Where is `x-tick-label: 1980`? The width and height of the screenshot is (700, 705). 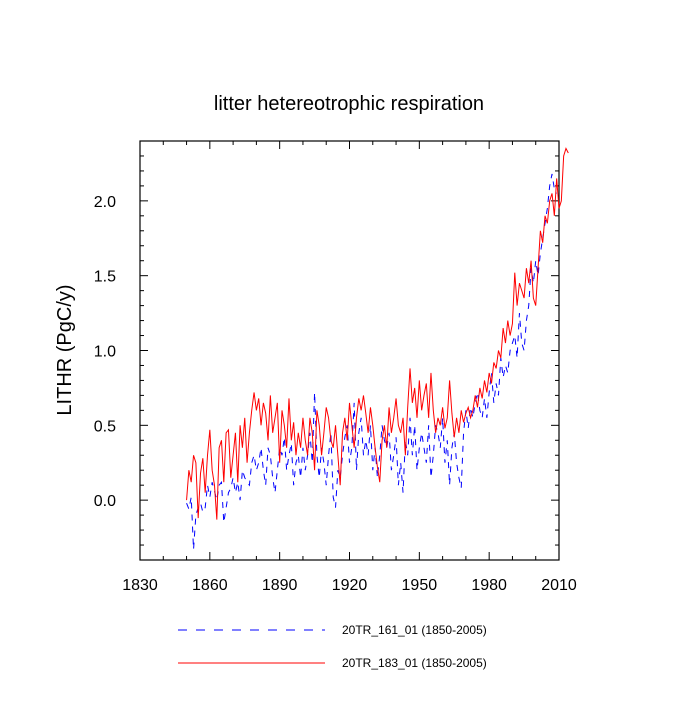
x-tick-label: 1980 is located at coordinates (489, 585).